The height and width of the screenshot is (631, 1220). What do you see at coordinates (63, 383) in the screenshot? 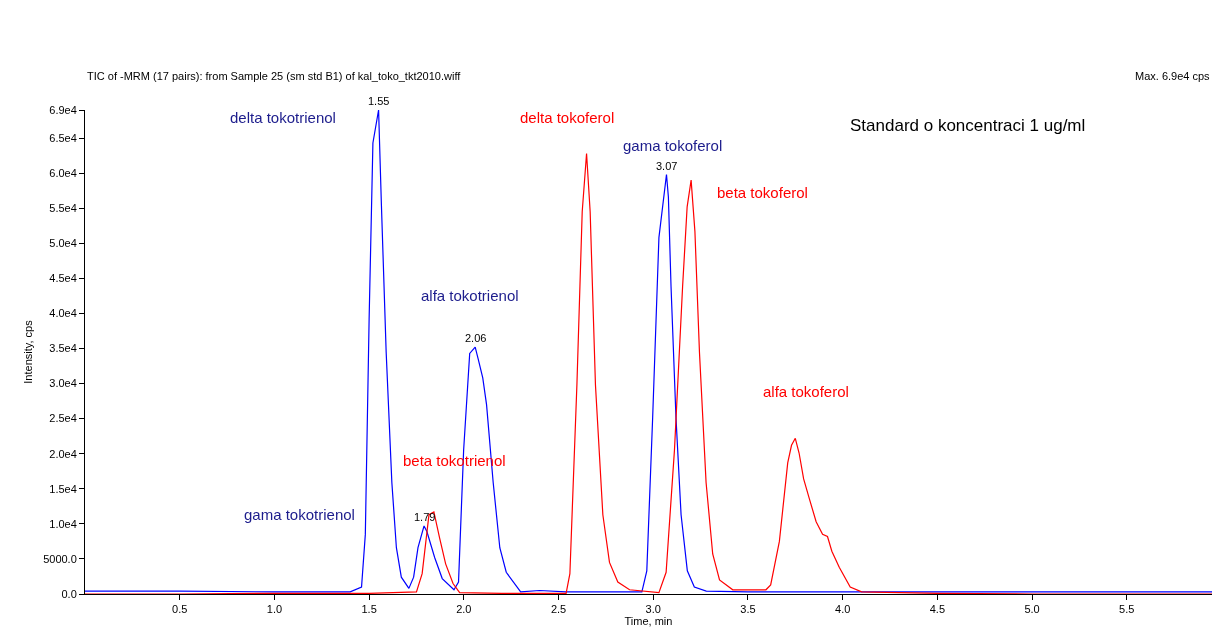
I see `y-tick-label: 3.0e4` at bounding box center [63, 383].